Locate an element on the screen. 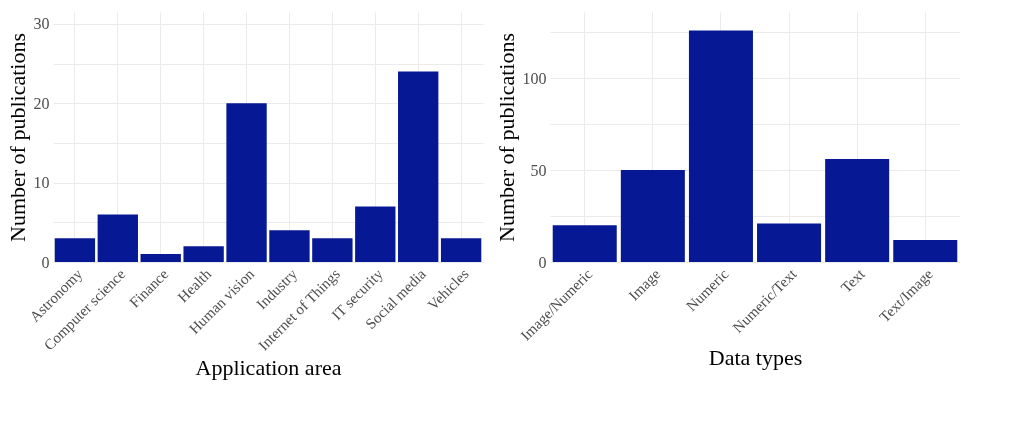 This screenshot has width=1016, height=432. y-tick-label: 20 is located at coordinates (41, 103).